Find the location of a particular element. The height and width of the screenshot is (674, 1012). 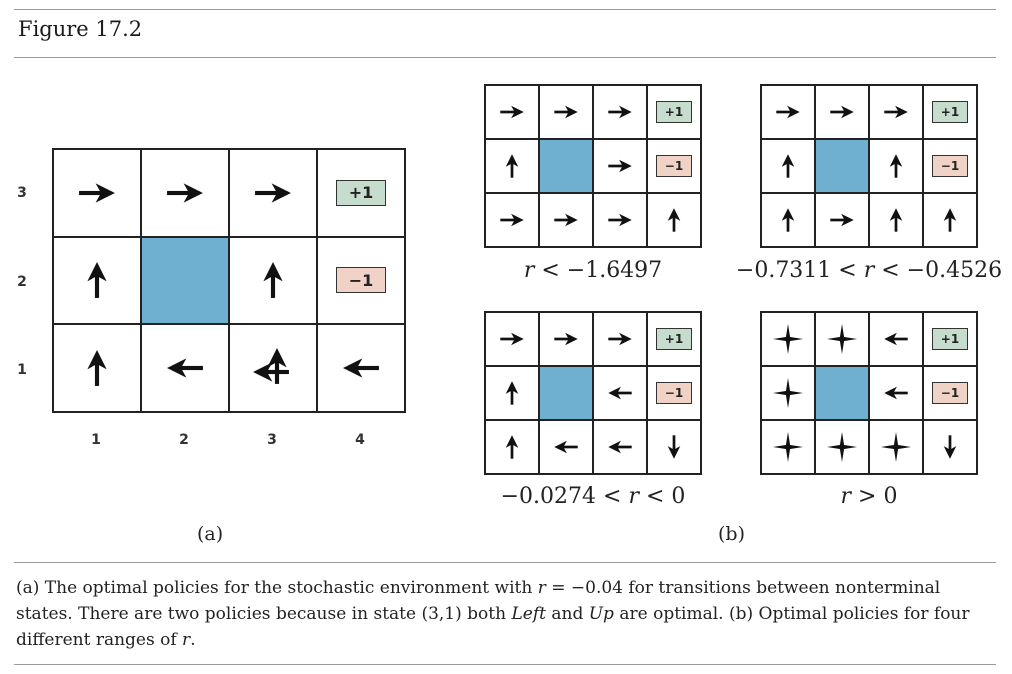

panel-b-label: (b) is located at coordinates (731, 534).